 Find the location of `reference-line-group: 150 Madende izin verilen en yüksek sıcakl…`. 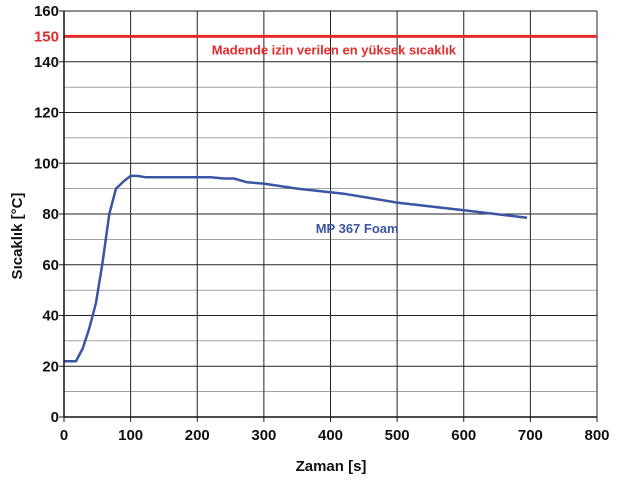

reference-line-group: 150 Madende izin verilen en yüksek sıcakl… is located at coordinates (315, 42).